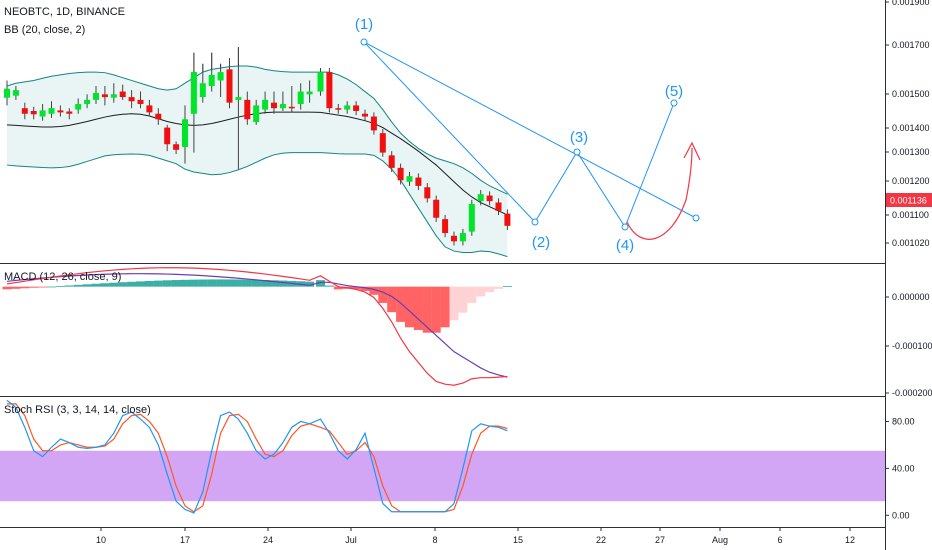  I want to click on stoch-legend: Stoch RSI (3, 3, 14, 14, close), so click(77, 410).